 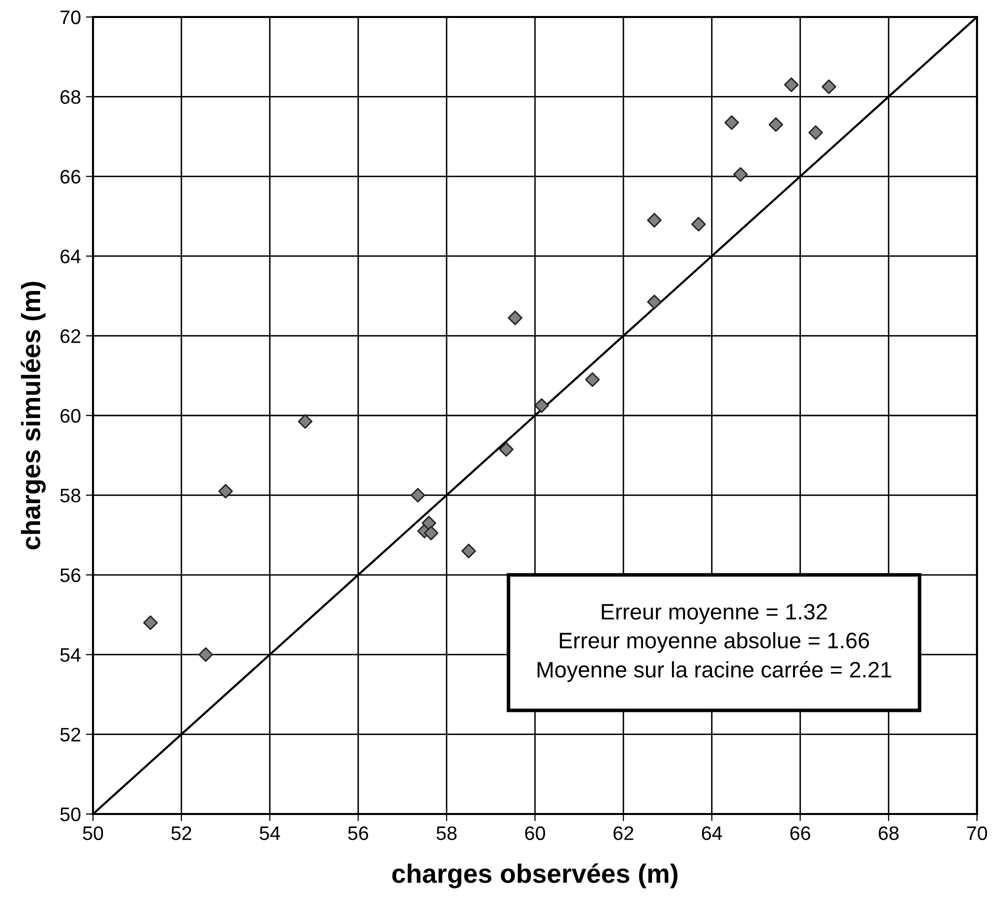 I want to click on x-tick-label: 58, so click(x=446, y=833).